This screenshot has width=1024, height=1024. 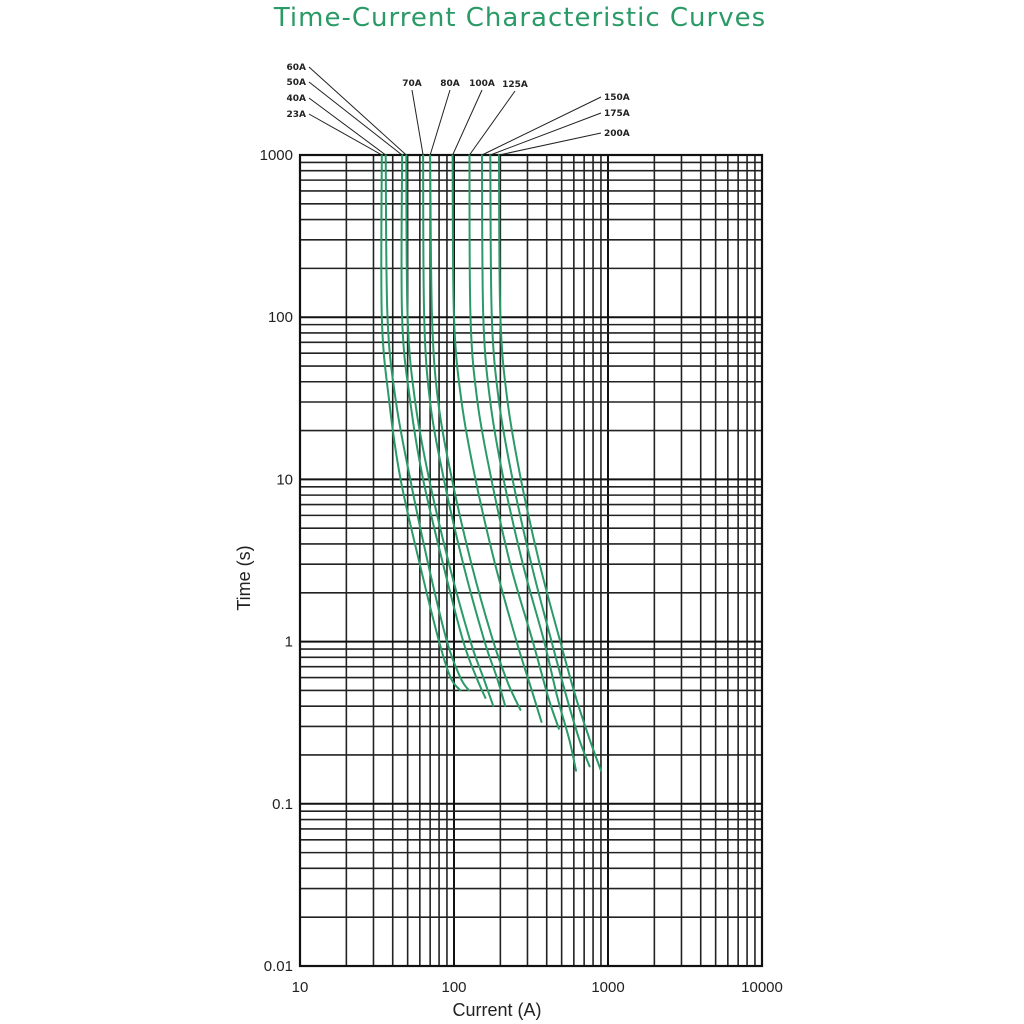 I want to click on series-label-100a: 100A, so click(x=482, y=84).